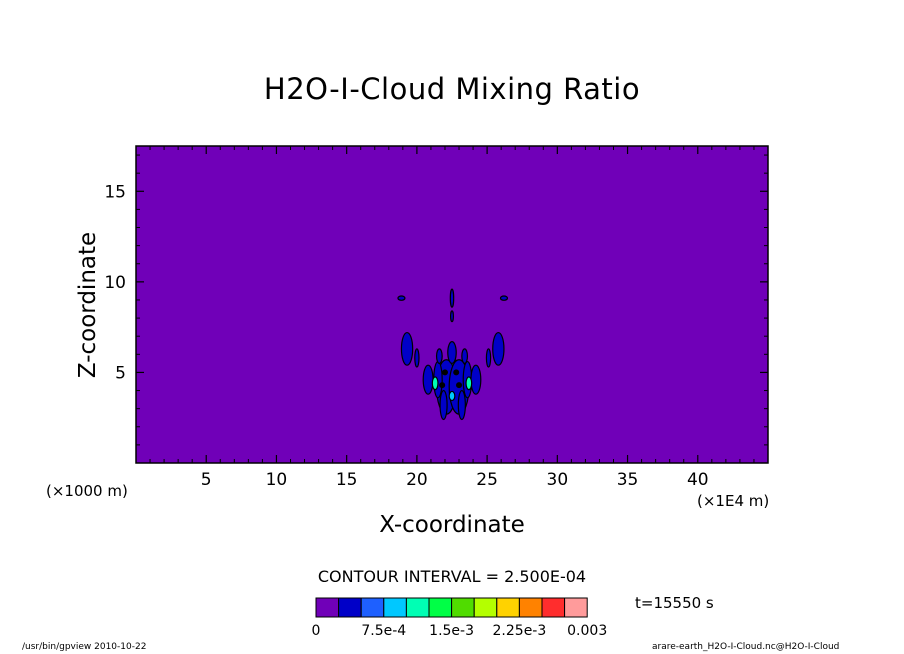 This screenshot has width=904, height=654. What do you see at coordinates (115, 283) in the screenshot?
I see `y-tick-label: 10` at bounding box center [115, 283].